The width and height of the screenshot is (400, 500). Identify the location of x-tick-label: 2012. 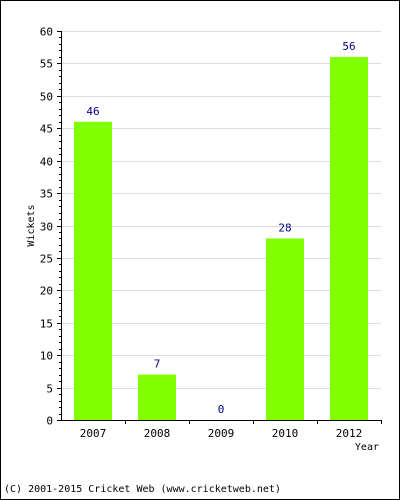
(349, 433).